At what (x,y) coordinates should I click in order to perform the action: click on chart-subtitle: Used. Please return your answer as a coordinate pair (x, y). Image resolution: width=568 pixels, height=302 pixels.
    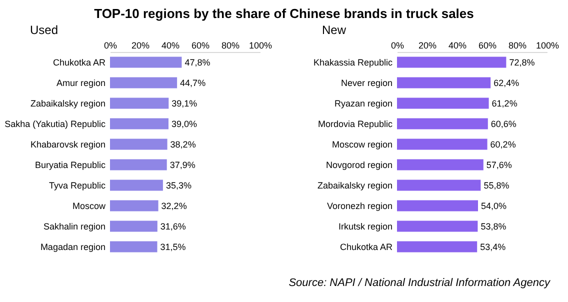
    Looking at the image, I should click on (44, 30).